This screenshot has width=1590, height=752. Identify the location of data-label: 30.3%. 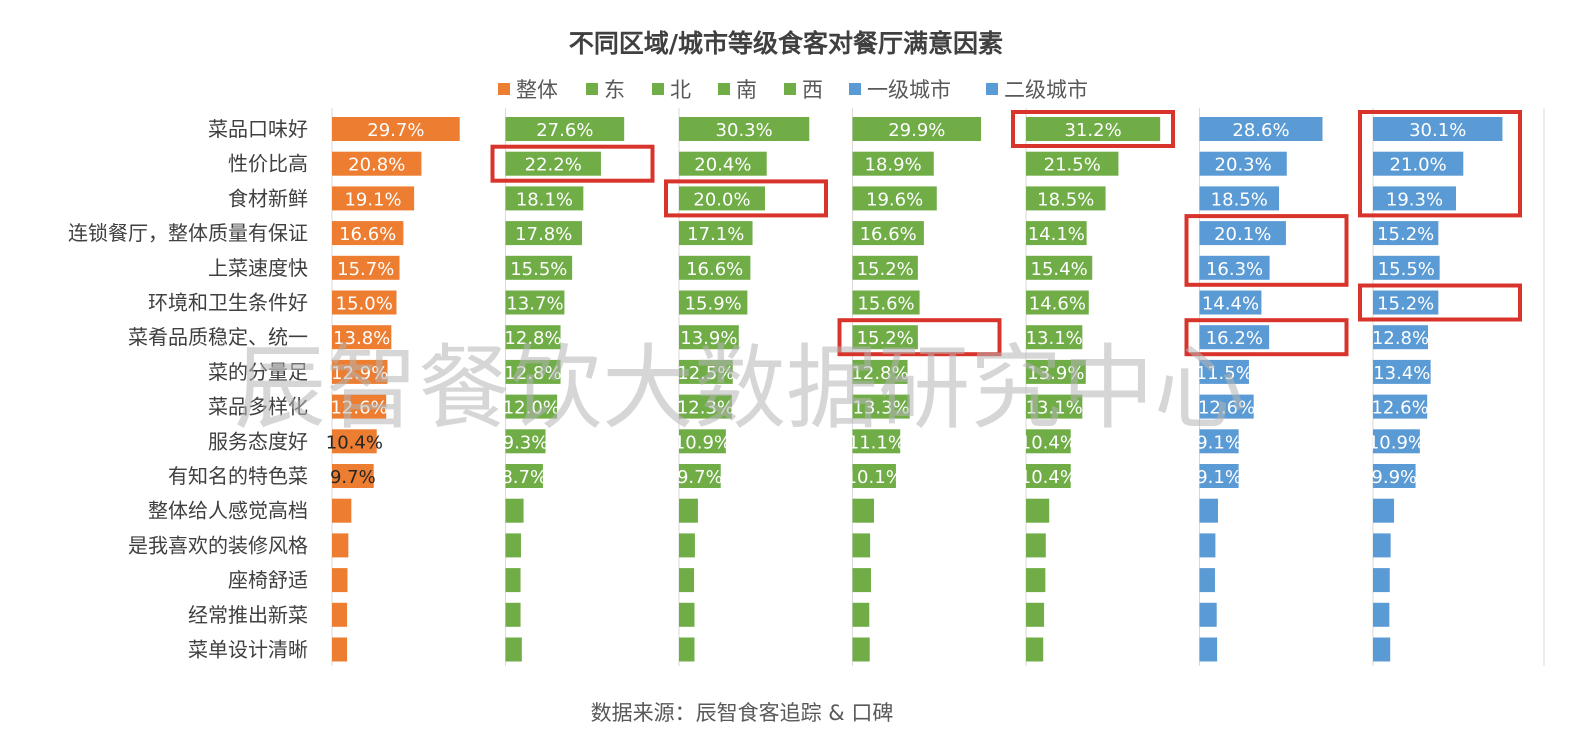
(744, 130).